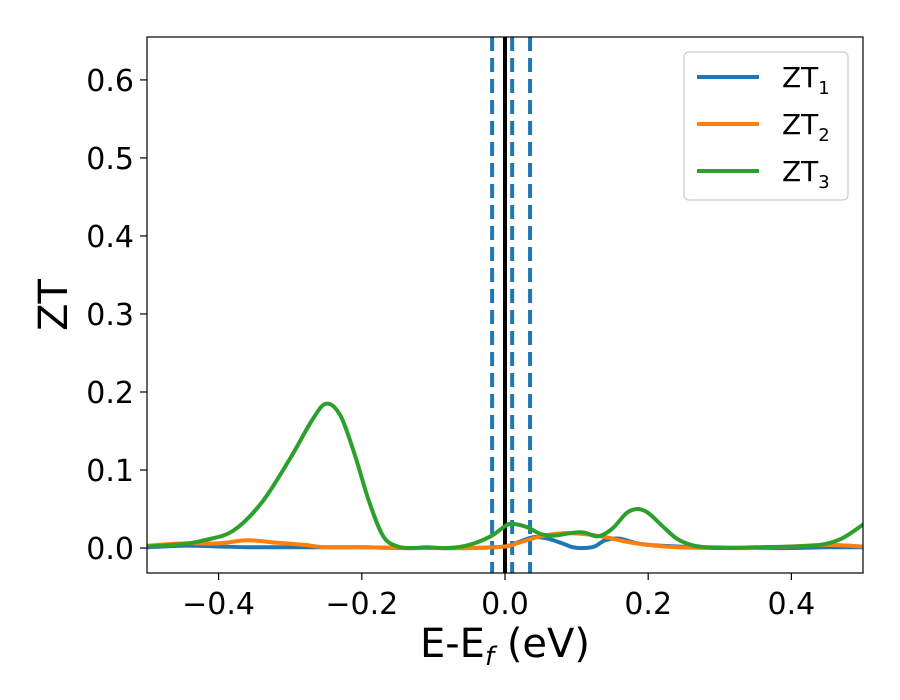  What do you see at coordinates (792, 604) in the screenshot?
I see `x-tick-label: 0.4` at bounding box center [792, 604].